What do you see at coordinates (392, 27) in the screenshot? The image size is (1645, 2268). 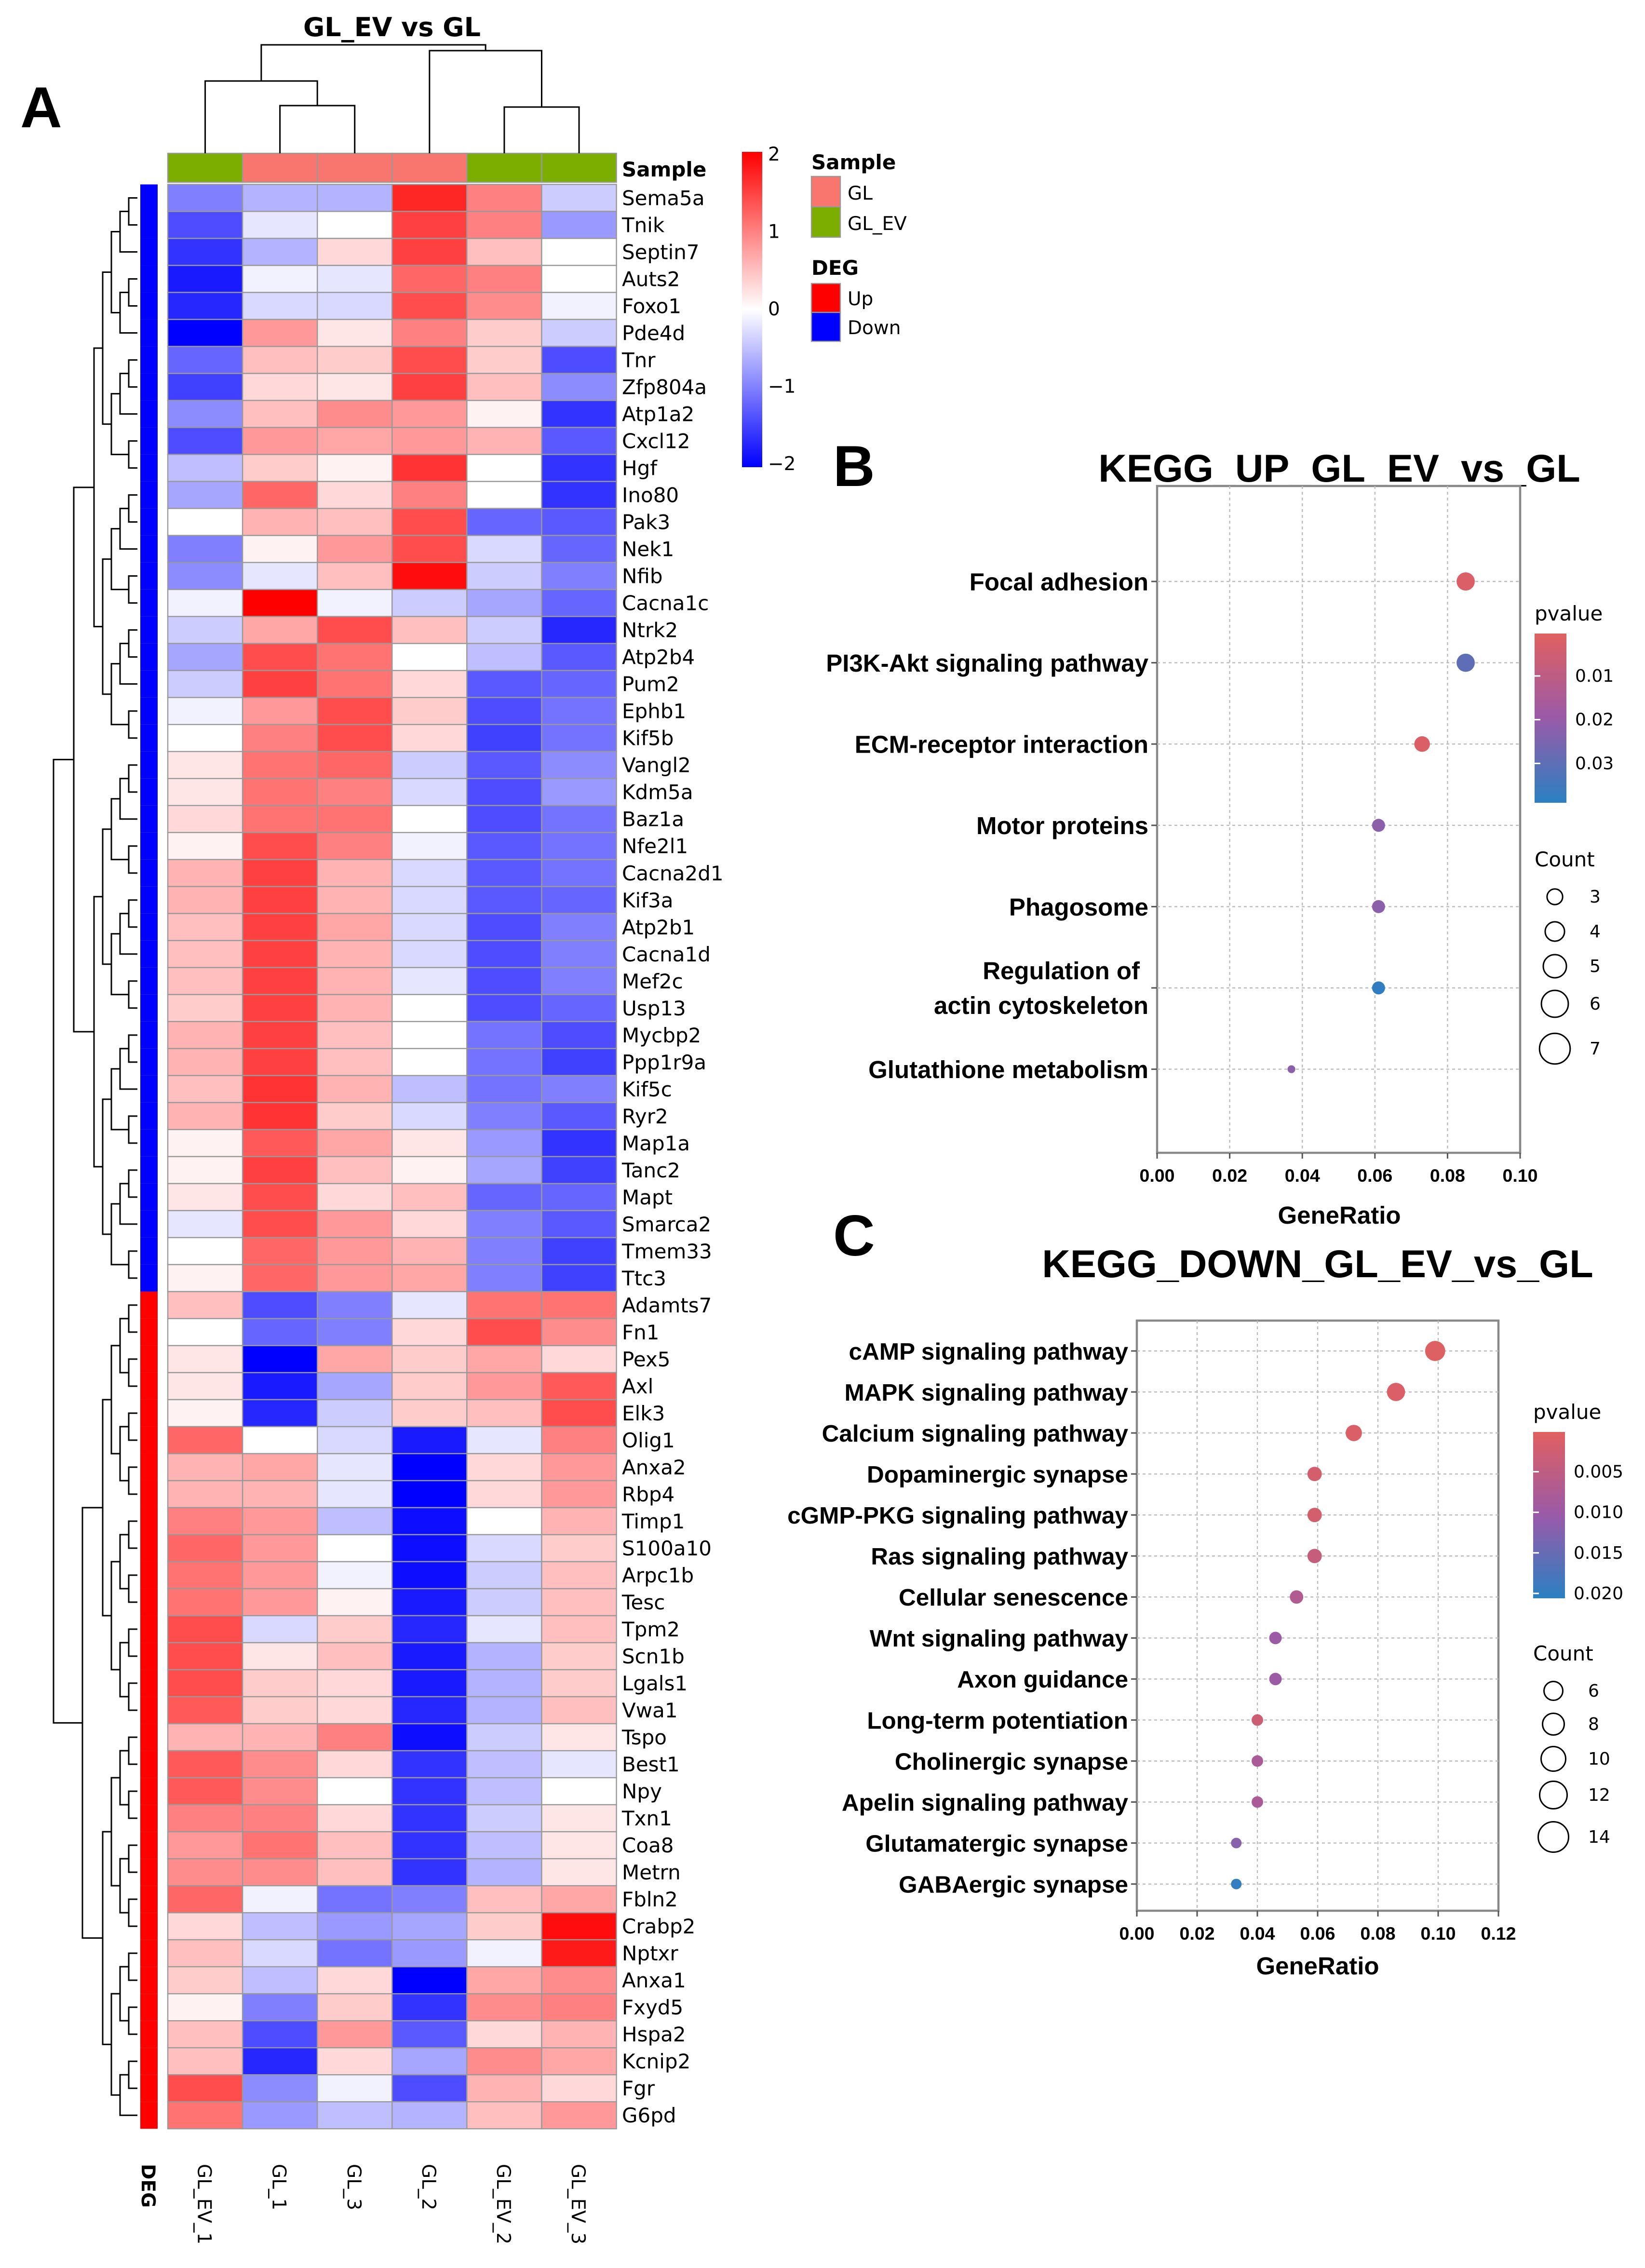 I see `heatmap-title: GL_EV vs GL` at bounding box center [392, 27].